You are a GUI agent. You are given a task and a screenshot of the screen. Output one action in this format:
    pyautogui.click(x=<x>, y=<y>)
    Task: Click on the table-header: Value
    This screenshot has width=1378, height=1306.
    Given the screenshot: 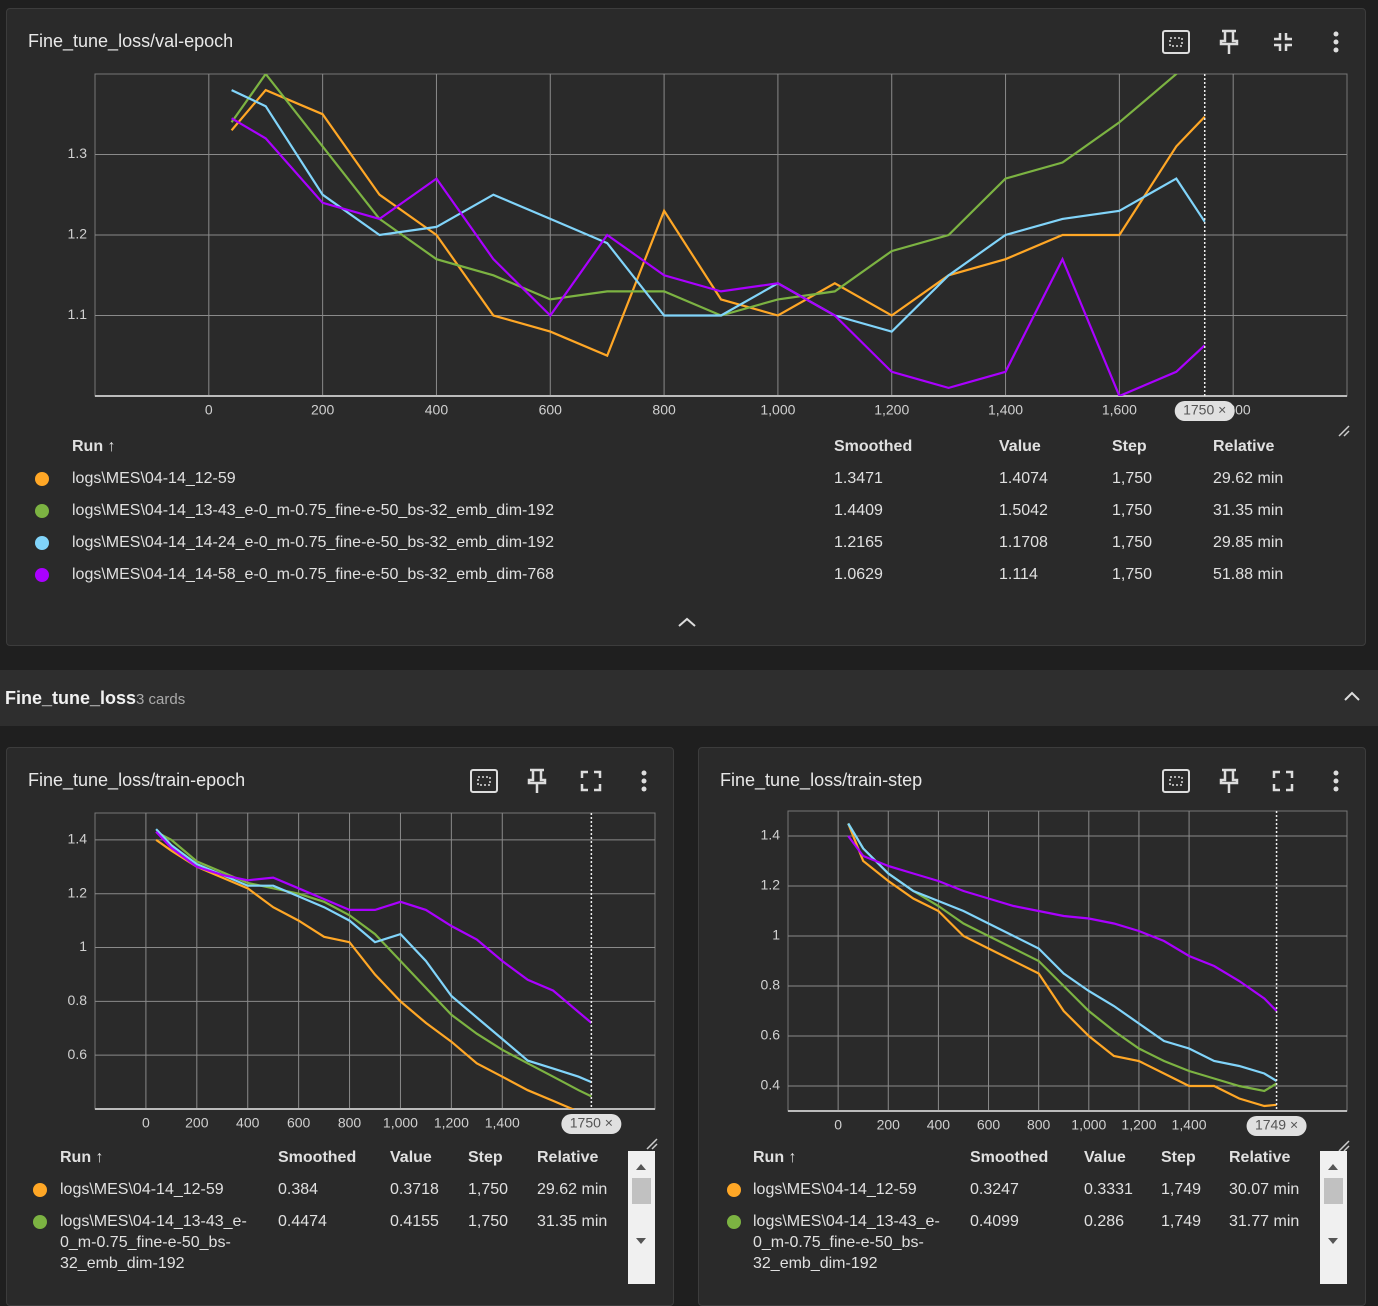 What is the action you would take?
    pyautogui.click(x=411, y=1157)
    